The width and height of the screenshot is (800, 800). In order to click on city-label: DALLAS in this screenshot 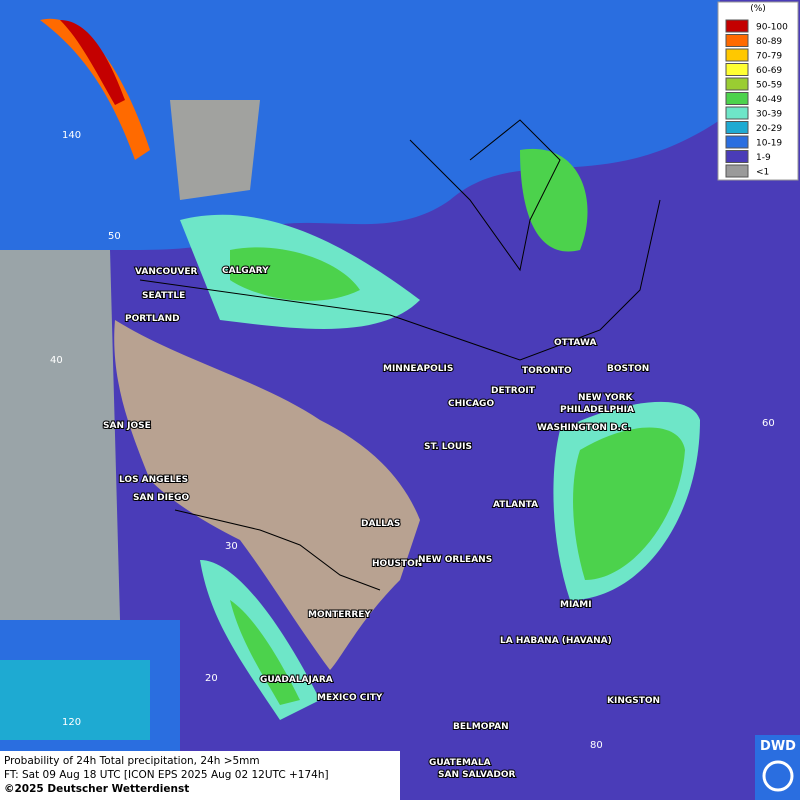, I will do `click(380, 524)`.